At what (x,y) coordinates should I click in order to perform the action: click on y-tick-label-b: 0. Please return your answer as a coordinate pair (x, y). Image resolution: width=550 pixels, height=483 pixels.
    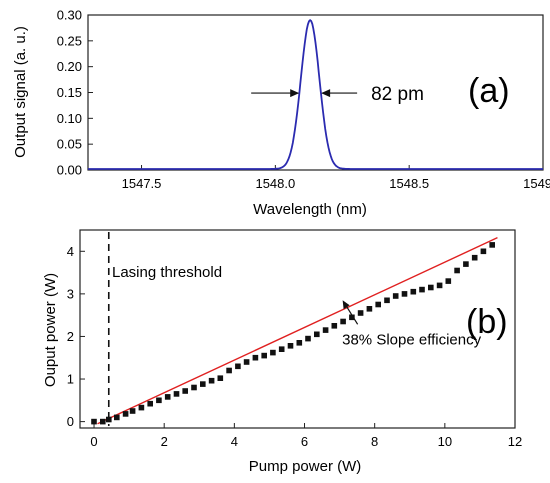
    Looking at the image, I should click on (70, 421).